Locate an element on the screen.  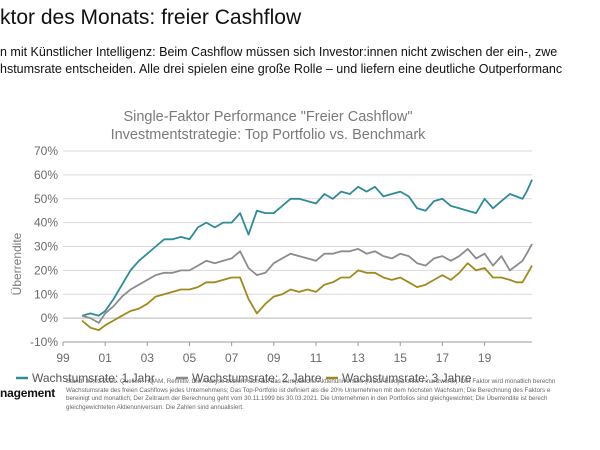
y-tick-label: 30% is located at coordinates (46, 247).